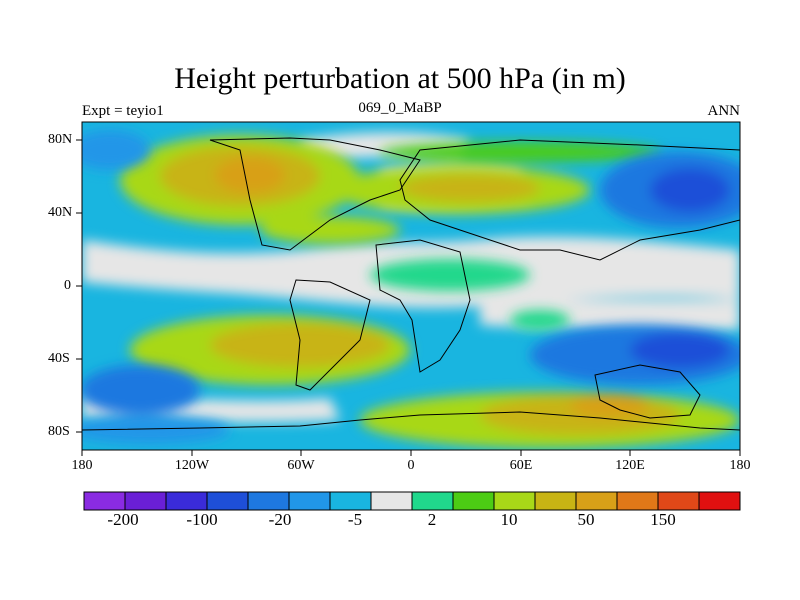 The height and width of the screenshot is (600, 800). Describe the element at coordinates (411, 465) in the screenshot. I see `lon-label-0: 0` at that location.